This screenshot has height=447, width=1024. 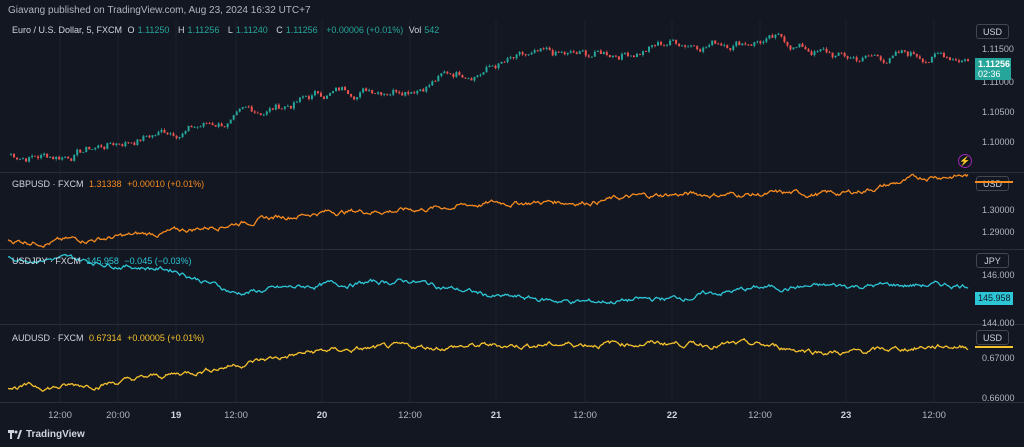 I want to click on price-tick: 1.30000, so click(x=998, y=210).